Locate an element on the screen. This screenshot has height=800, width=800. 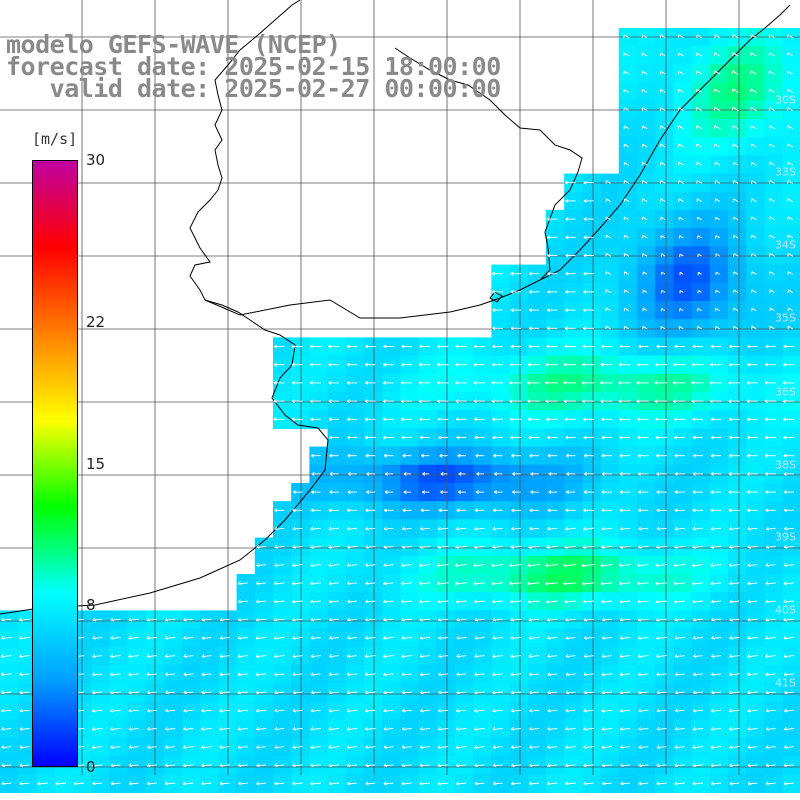
latitude-label: 41S is located at coordinates (785, 683).